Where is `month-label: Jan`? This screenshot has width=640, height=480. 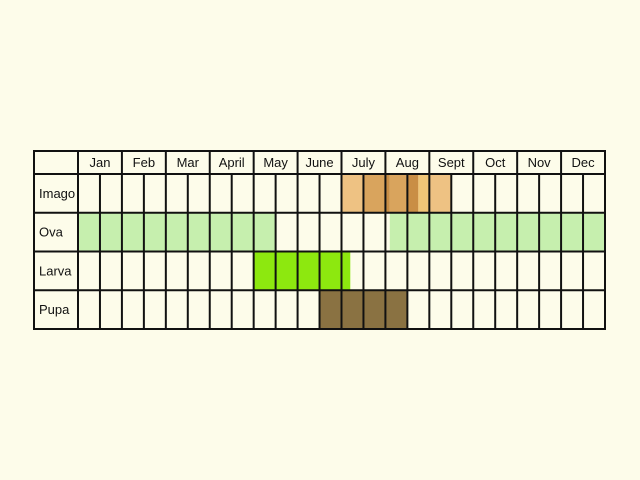
month-label: Jan is located at coordinates (99, 162).